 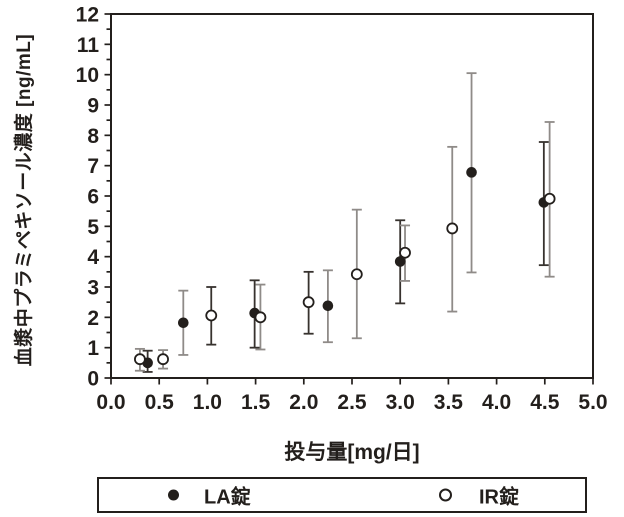 I want to click on x-tick-label: 1.0, so click(x=207, y=402).